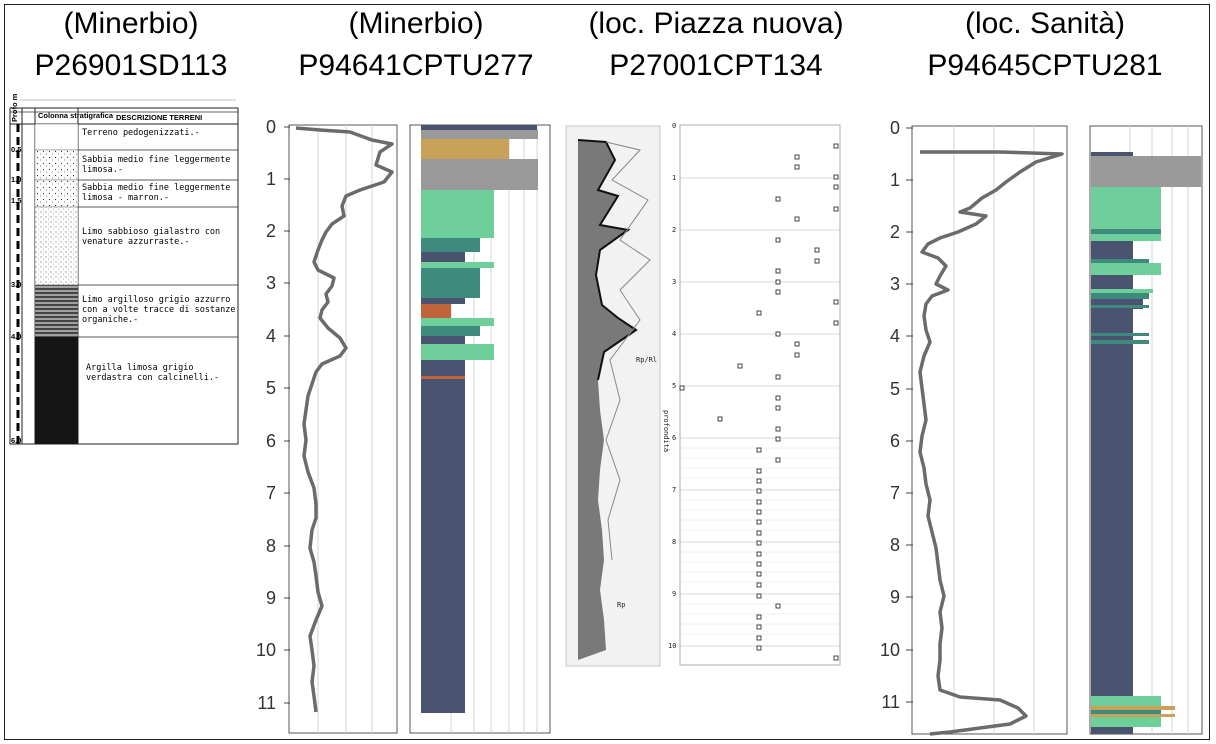  I want to click on title-p27001cpt134: (loc. Piazza nuova) P27001CPT134, so click(716, 44).